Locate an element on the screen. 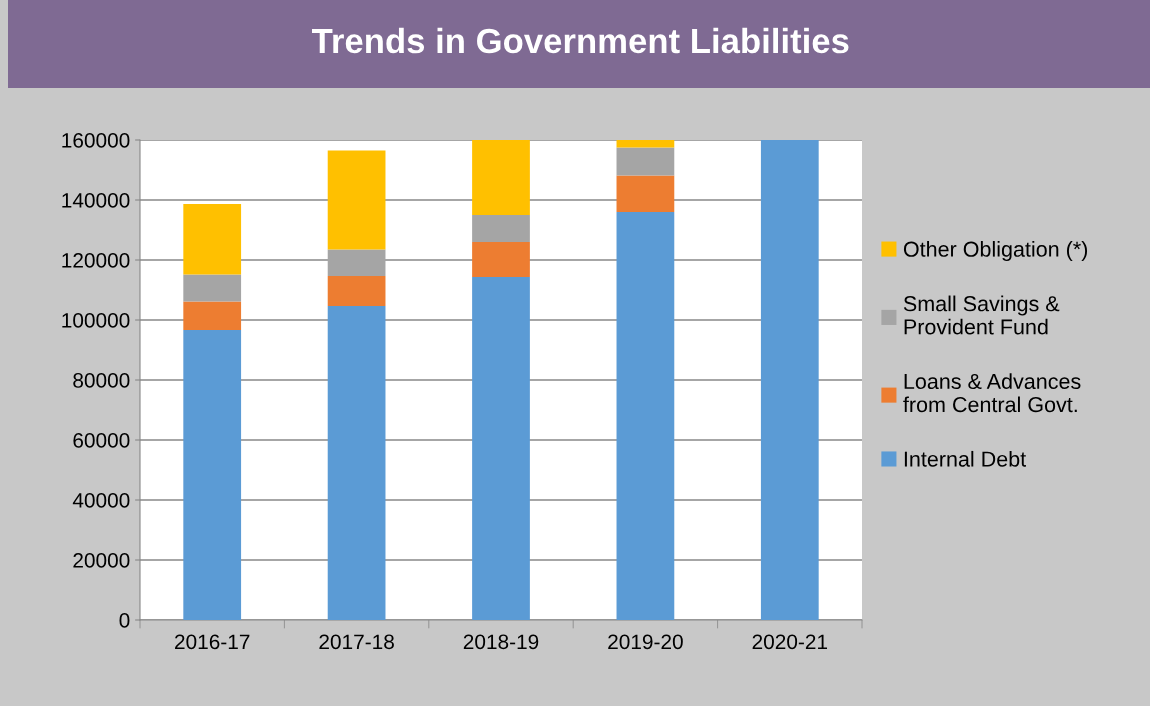  y-tick-label: 160000 is located at coordinates (96, 140).